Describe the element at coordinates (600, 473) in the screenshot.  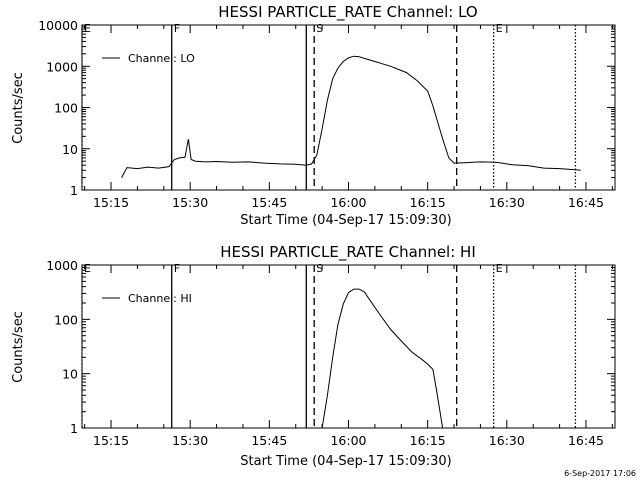
I see `timestamp: 6-Sep-2017 17:06` at that location.